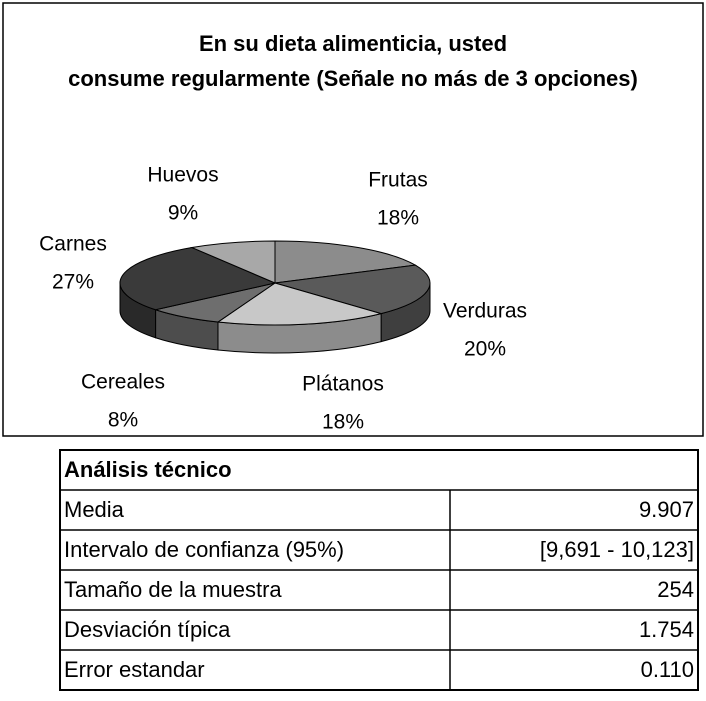 The image size is (706, 701). I want to click on slice-label: Verduras, so click(485, 311).